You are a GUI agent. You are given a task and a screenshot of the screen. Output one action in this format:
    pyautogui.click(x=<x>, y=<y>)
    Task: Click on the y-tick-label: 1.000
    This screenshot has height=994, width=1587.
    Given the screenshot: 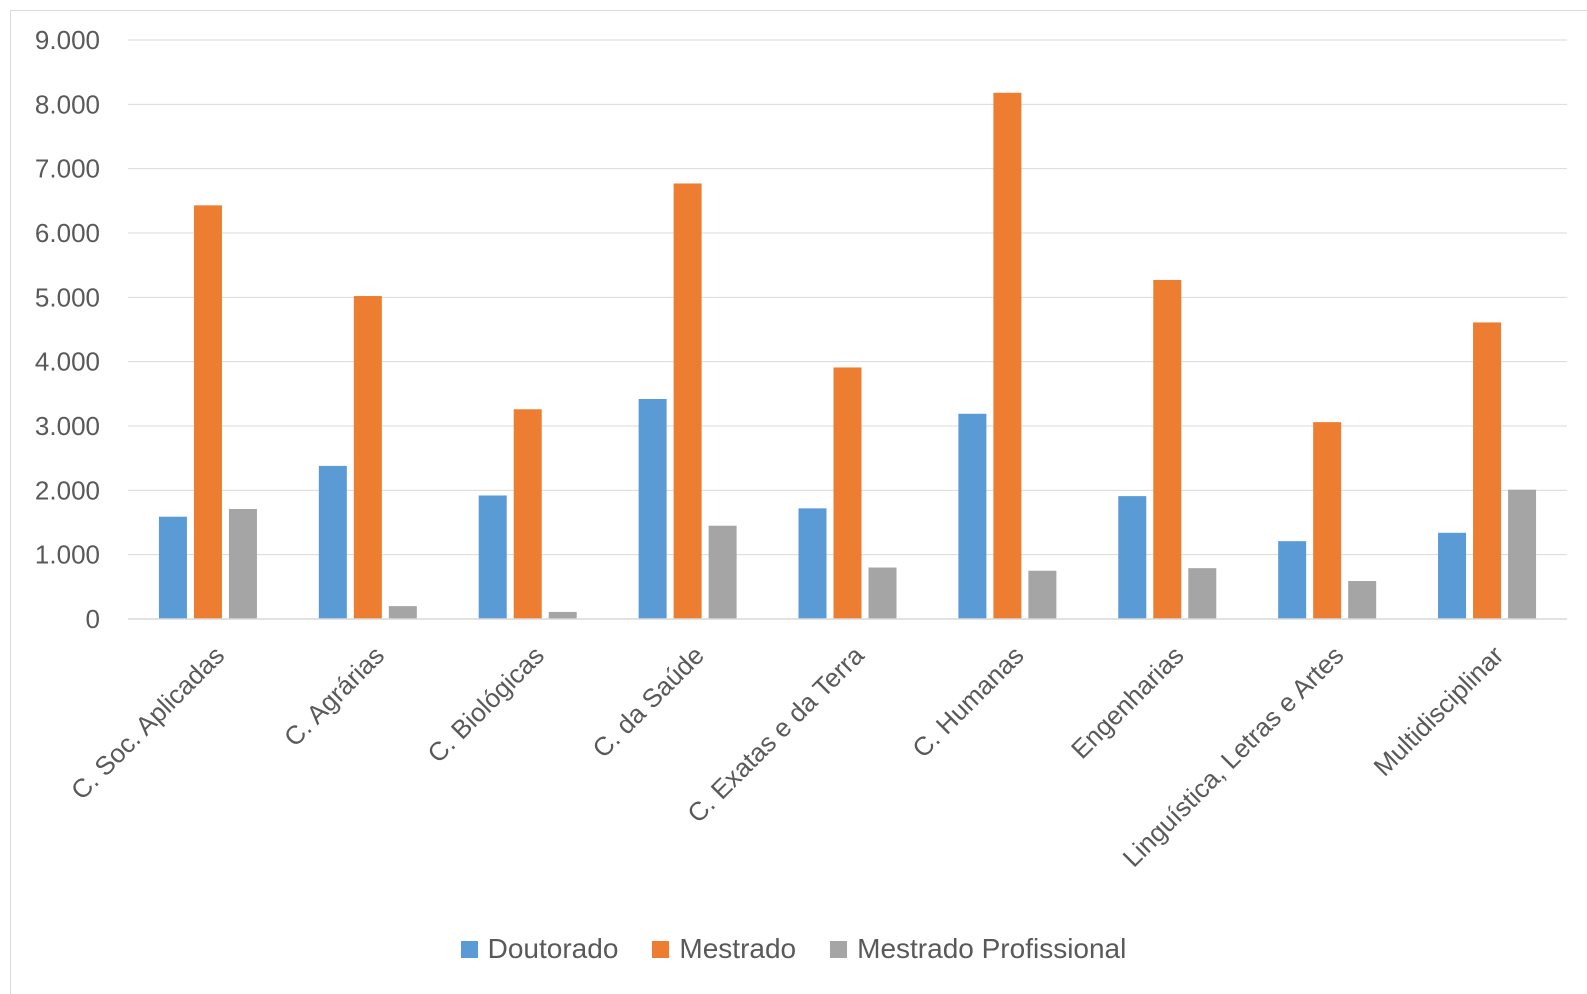 What is the action you would take?
    pyautogui.click(x=67, y=555)
    